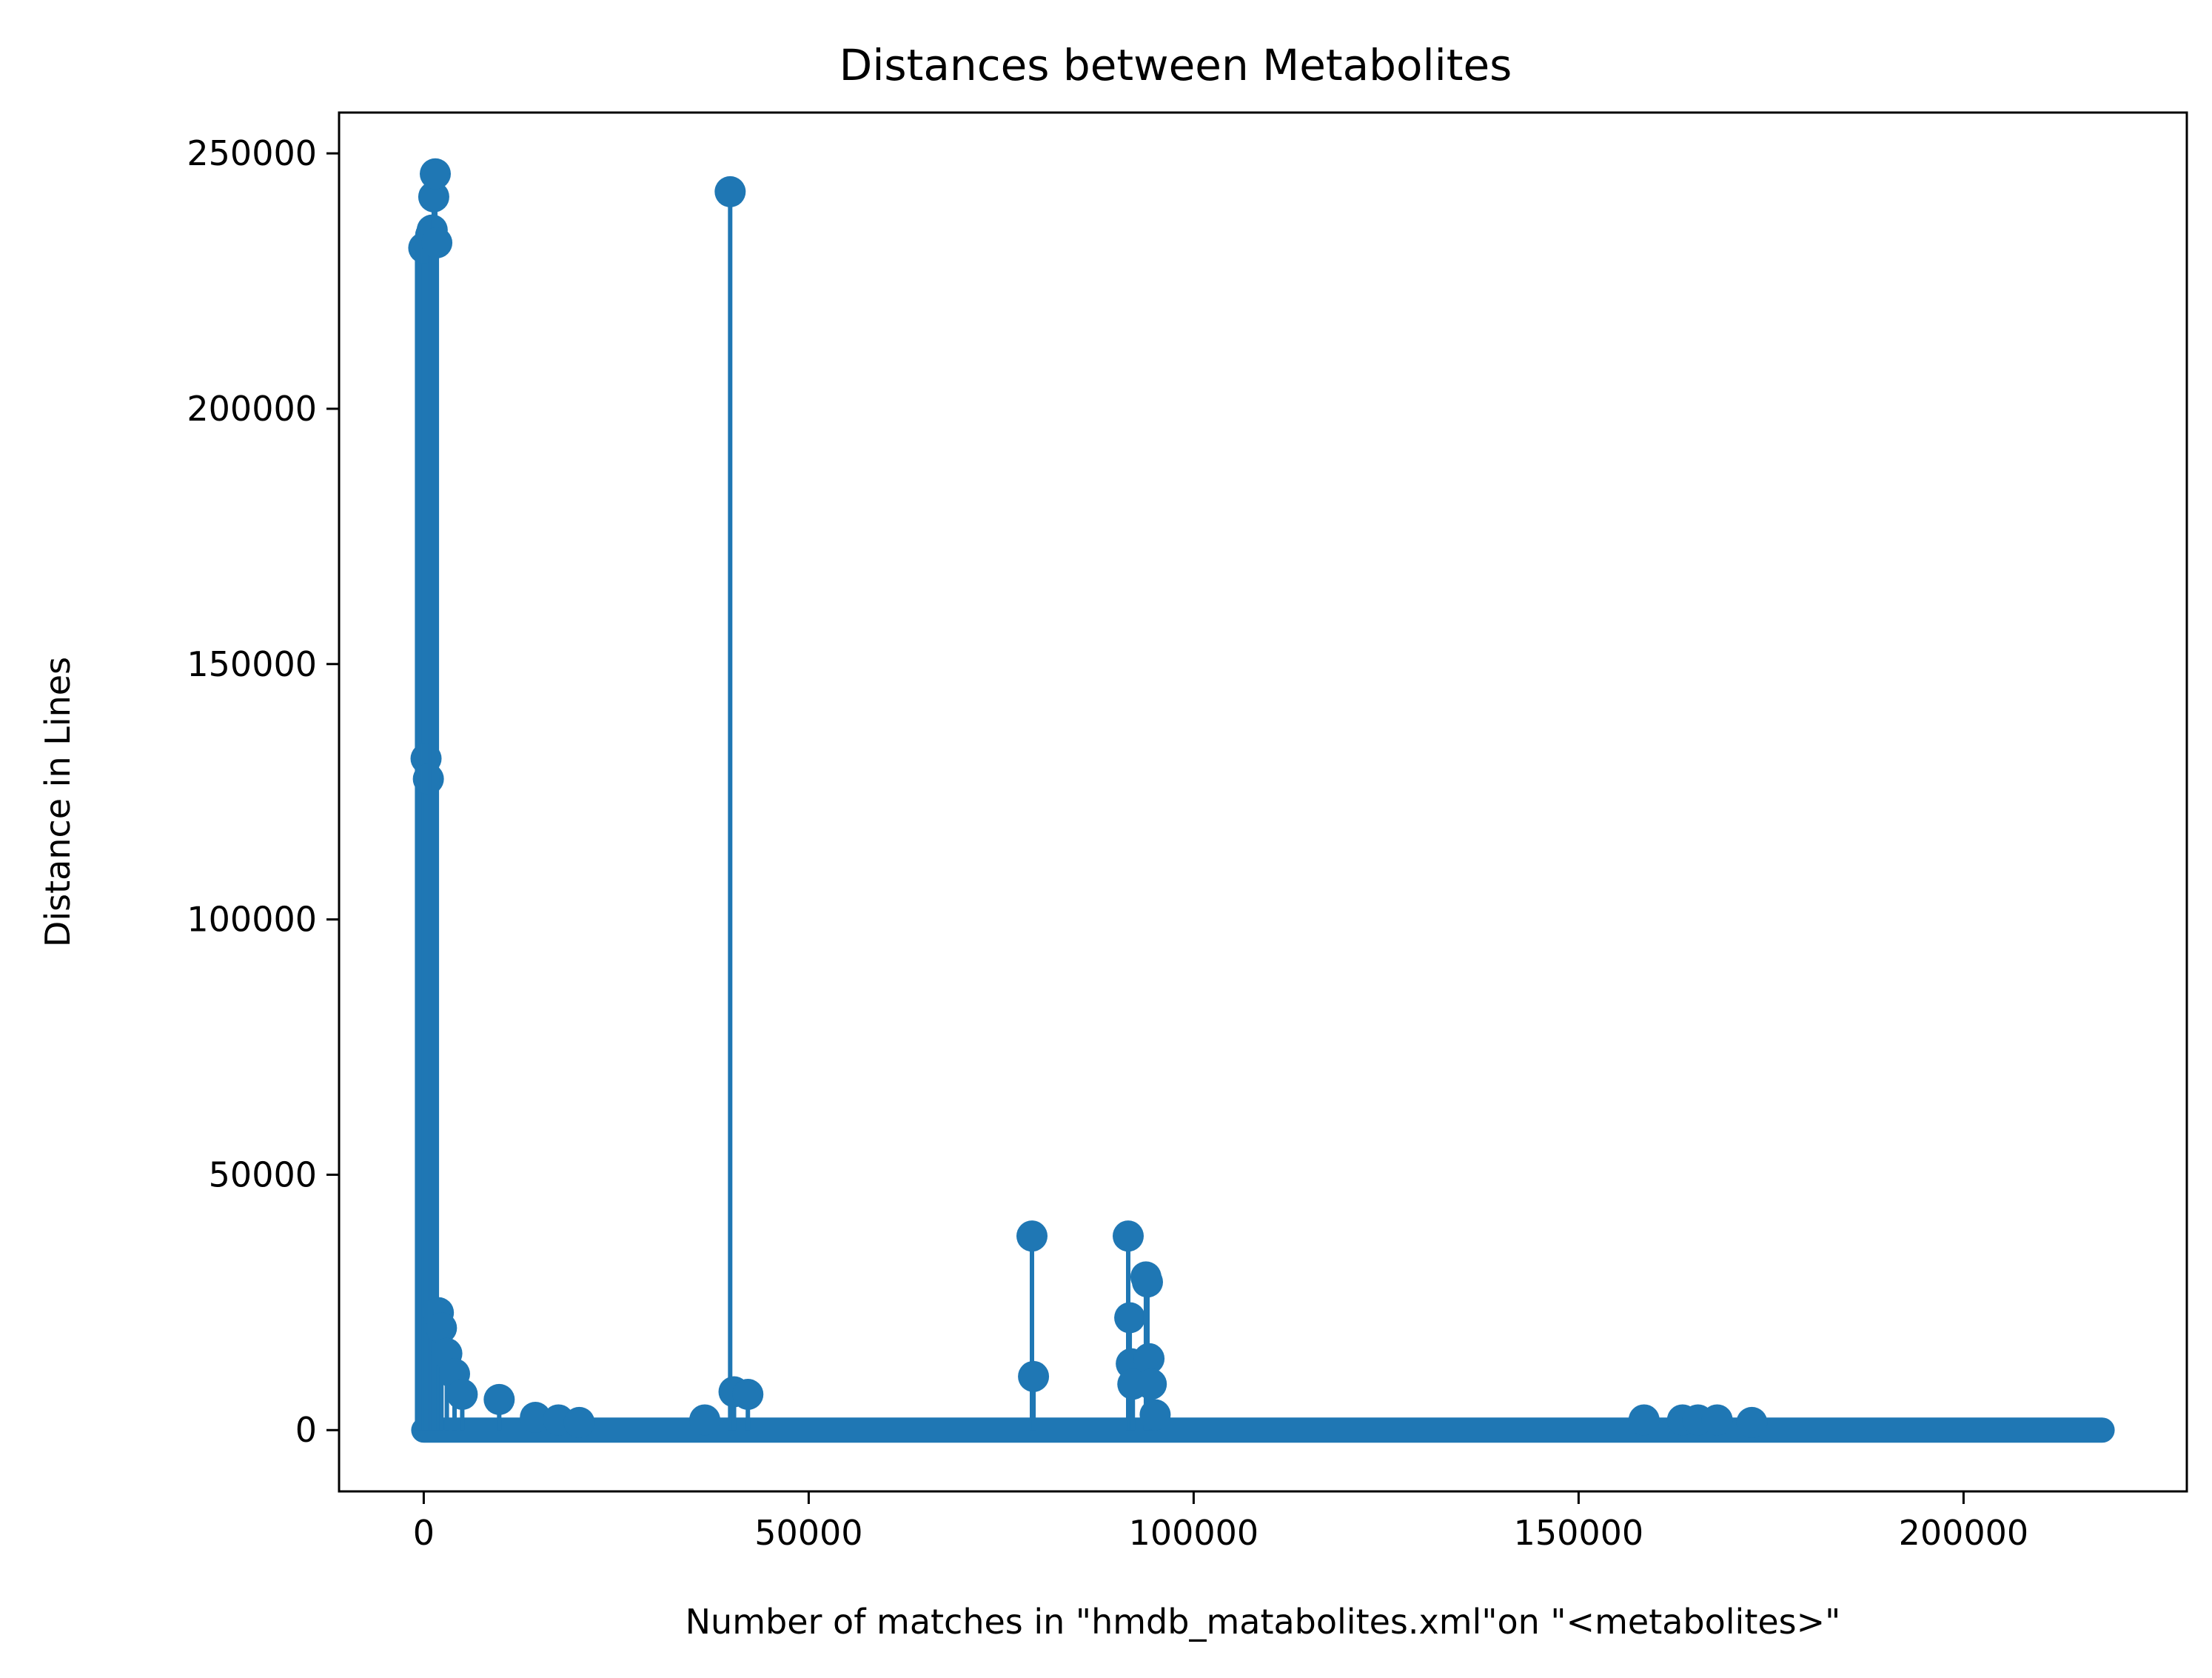  What do you see at coordinates (263, 791) in the screenshot?
I see `y-axis: 0 50000 100000 150000 200000 250000` at bounding box center [263, 791].